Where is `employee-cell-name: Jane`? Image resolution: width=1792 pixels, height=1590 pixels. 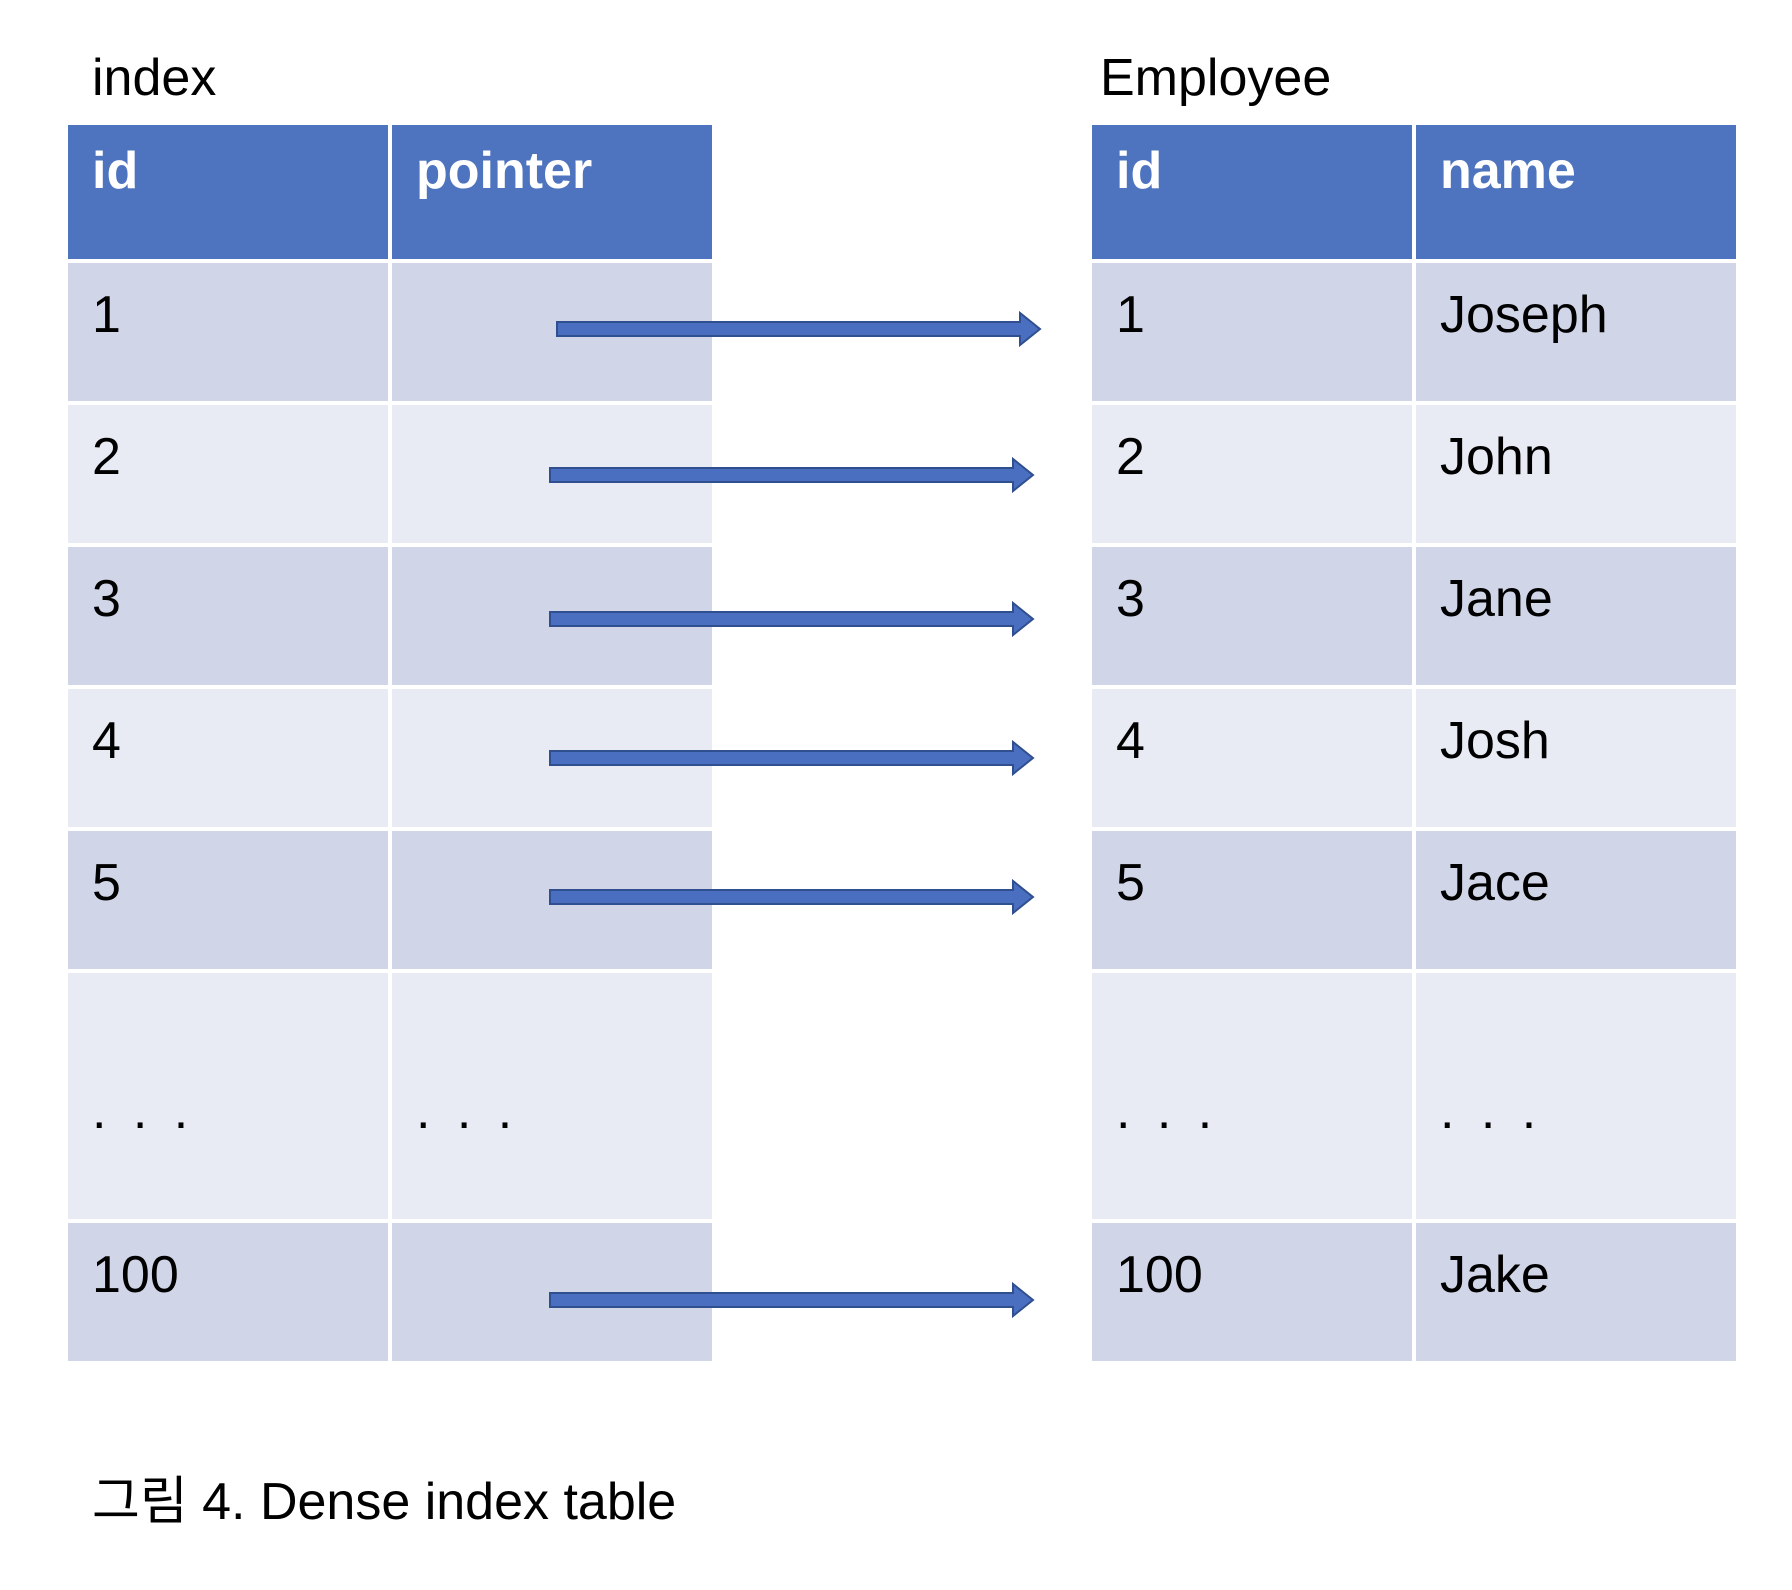 employee-cell-name: Jane is located at coordinates (1576, 616).